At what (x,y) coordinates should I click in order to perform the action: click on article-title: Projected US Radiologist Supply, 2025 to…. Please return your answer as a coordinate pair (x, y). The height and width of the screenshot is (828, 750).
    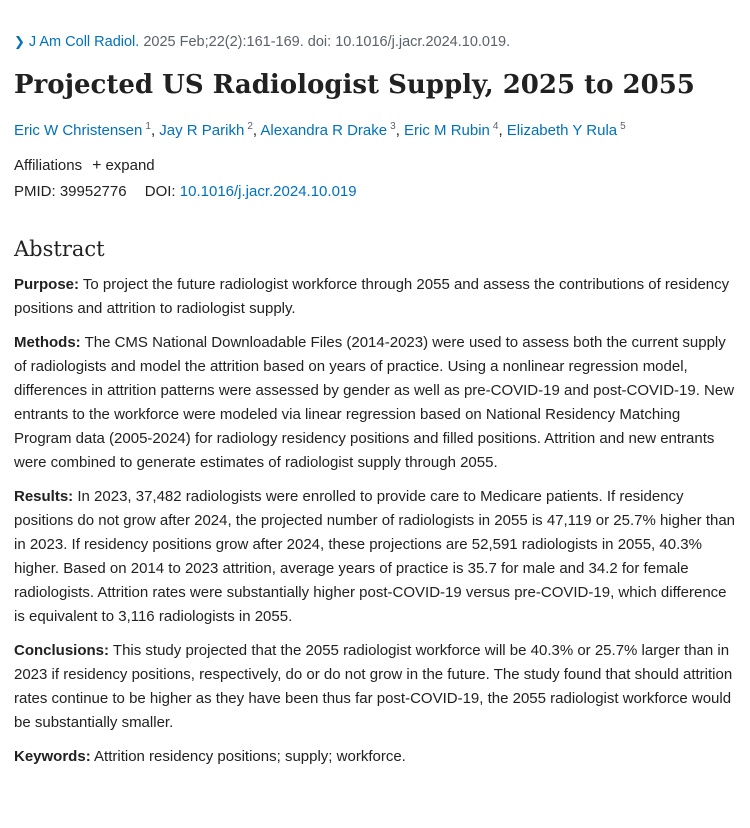
    Looking at the image, I should click on (354, 85).